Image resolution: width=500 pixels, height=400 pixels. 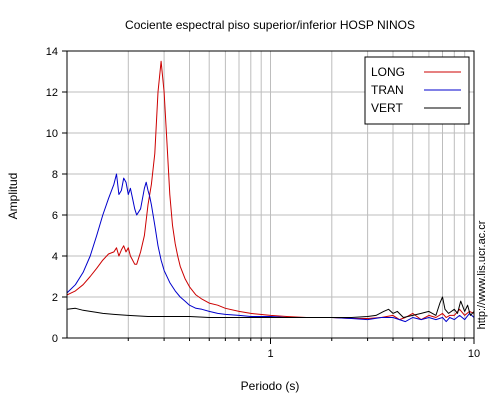 I want to click on y-tick-label: 0, so click(x=55, y=339).